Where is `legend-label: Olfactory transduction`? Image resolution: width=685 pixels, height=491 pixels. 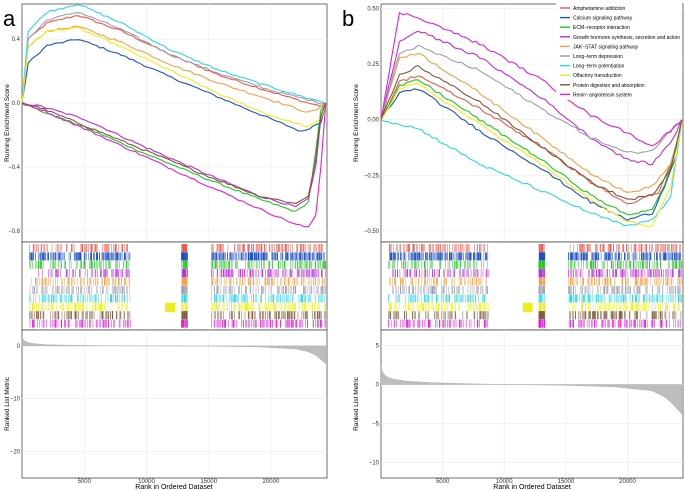 legend-label: Olfactory transduction is located at coordinates (597, 76).